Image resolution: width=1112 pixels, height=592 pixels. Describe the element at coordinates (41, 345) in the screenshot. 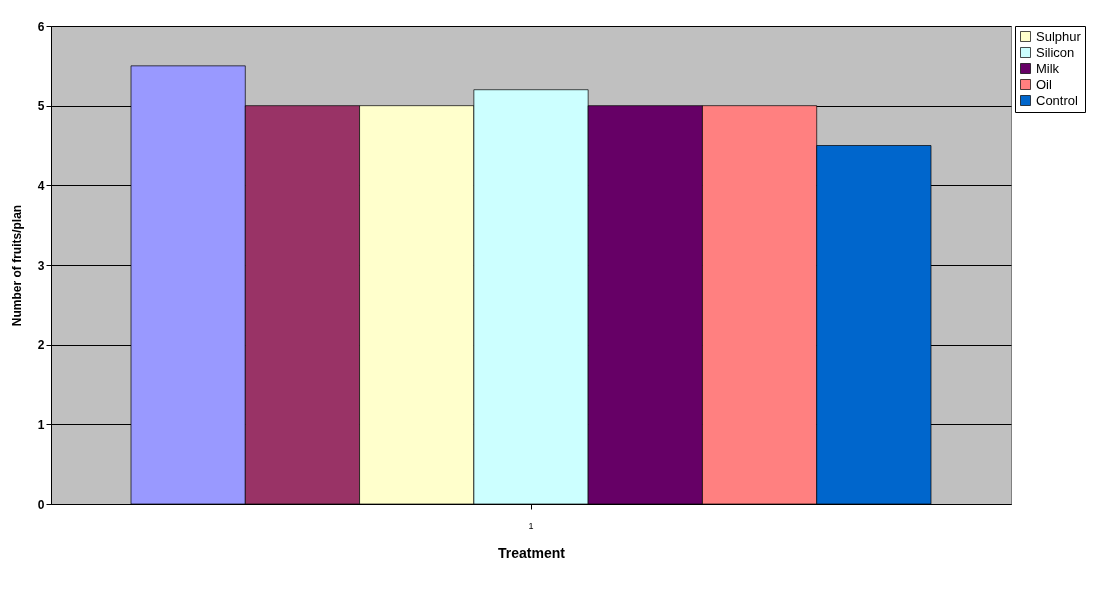

I see `y-tick-label: 2` at that location.